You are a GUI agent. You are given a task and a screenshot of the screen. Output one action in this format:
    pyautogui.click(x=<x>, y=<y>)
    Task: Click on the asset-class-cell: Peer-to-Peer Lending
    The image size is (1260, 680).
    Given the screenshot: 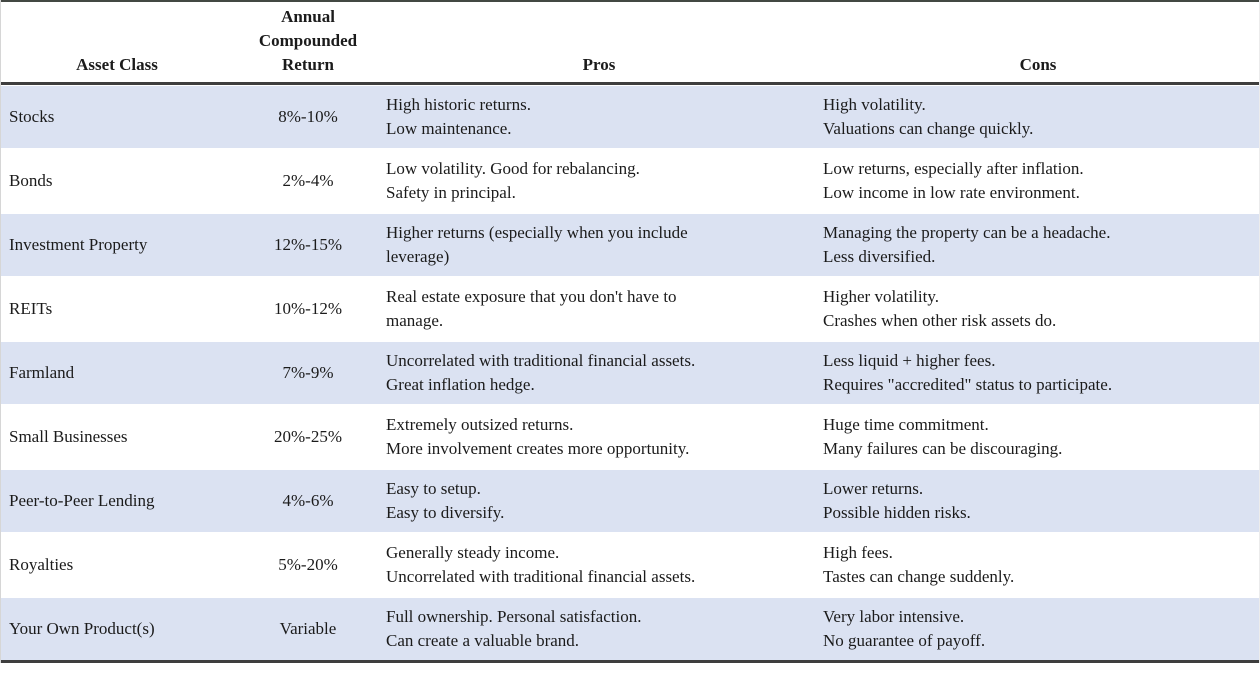 What is the action you would take?
    pyautogui.click(x=82, y=500)
    